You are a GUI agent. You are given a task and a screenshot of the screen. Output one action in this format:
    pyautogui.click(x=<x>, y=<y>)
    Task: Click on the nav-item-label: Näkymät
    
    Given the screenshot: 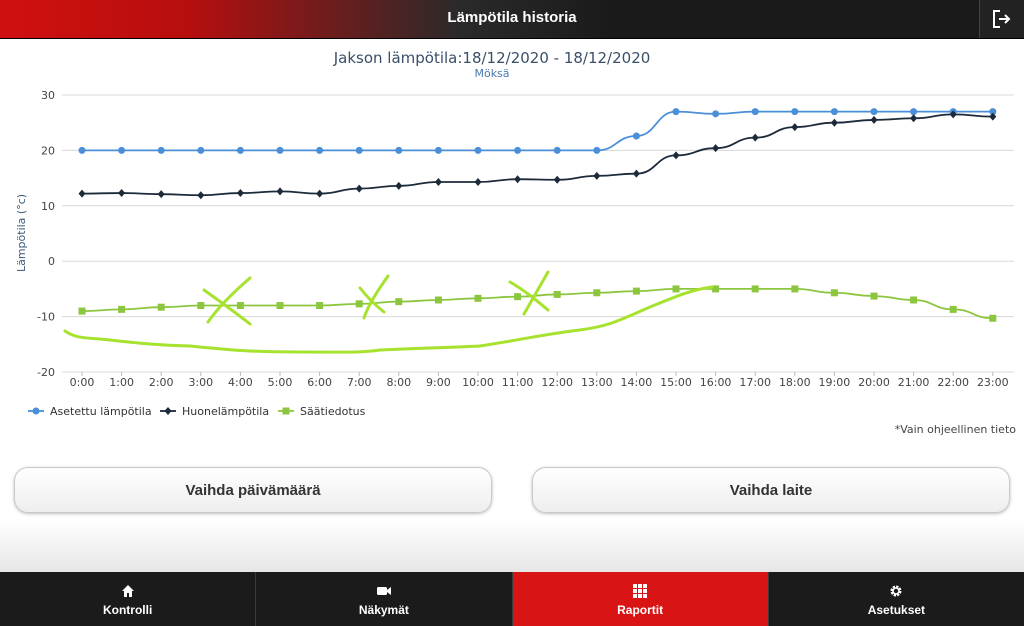 What is the action you would take?
    pyautogui.click(x=383, y=609)
    